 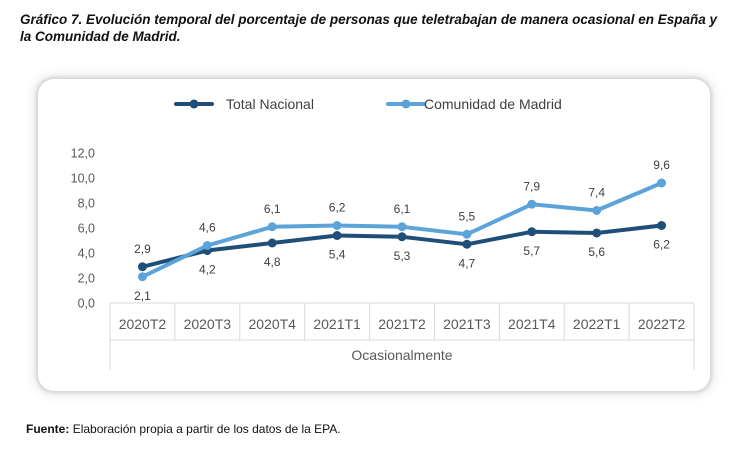 I want to click on y-axis: 0,0 2,0 4,0 6,0 8,0 10,0 12,0, so click(x=83, y=229).